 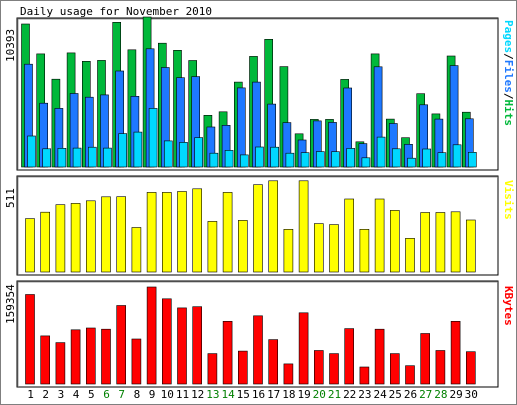 What do you see at coordinates (137, 394) in the screenshot?
I see `day-label-8: 8` at bounding box center [137, 394].